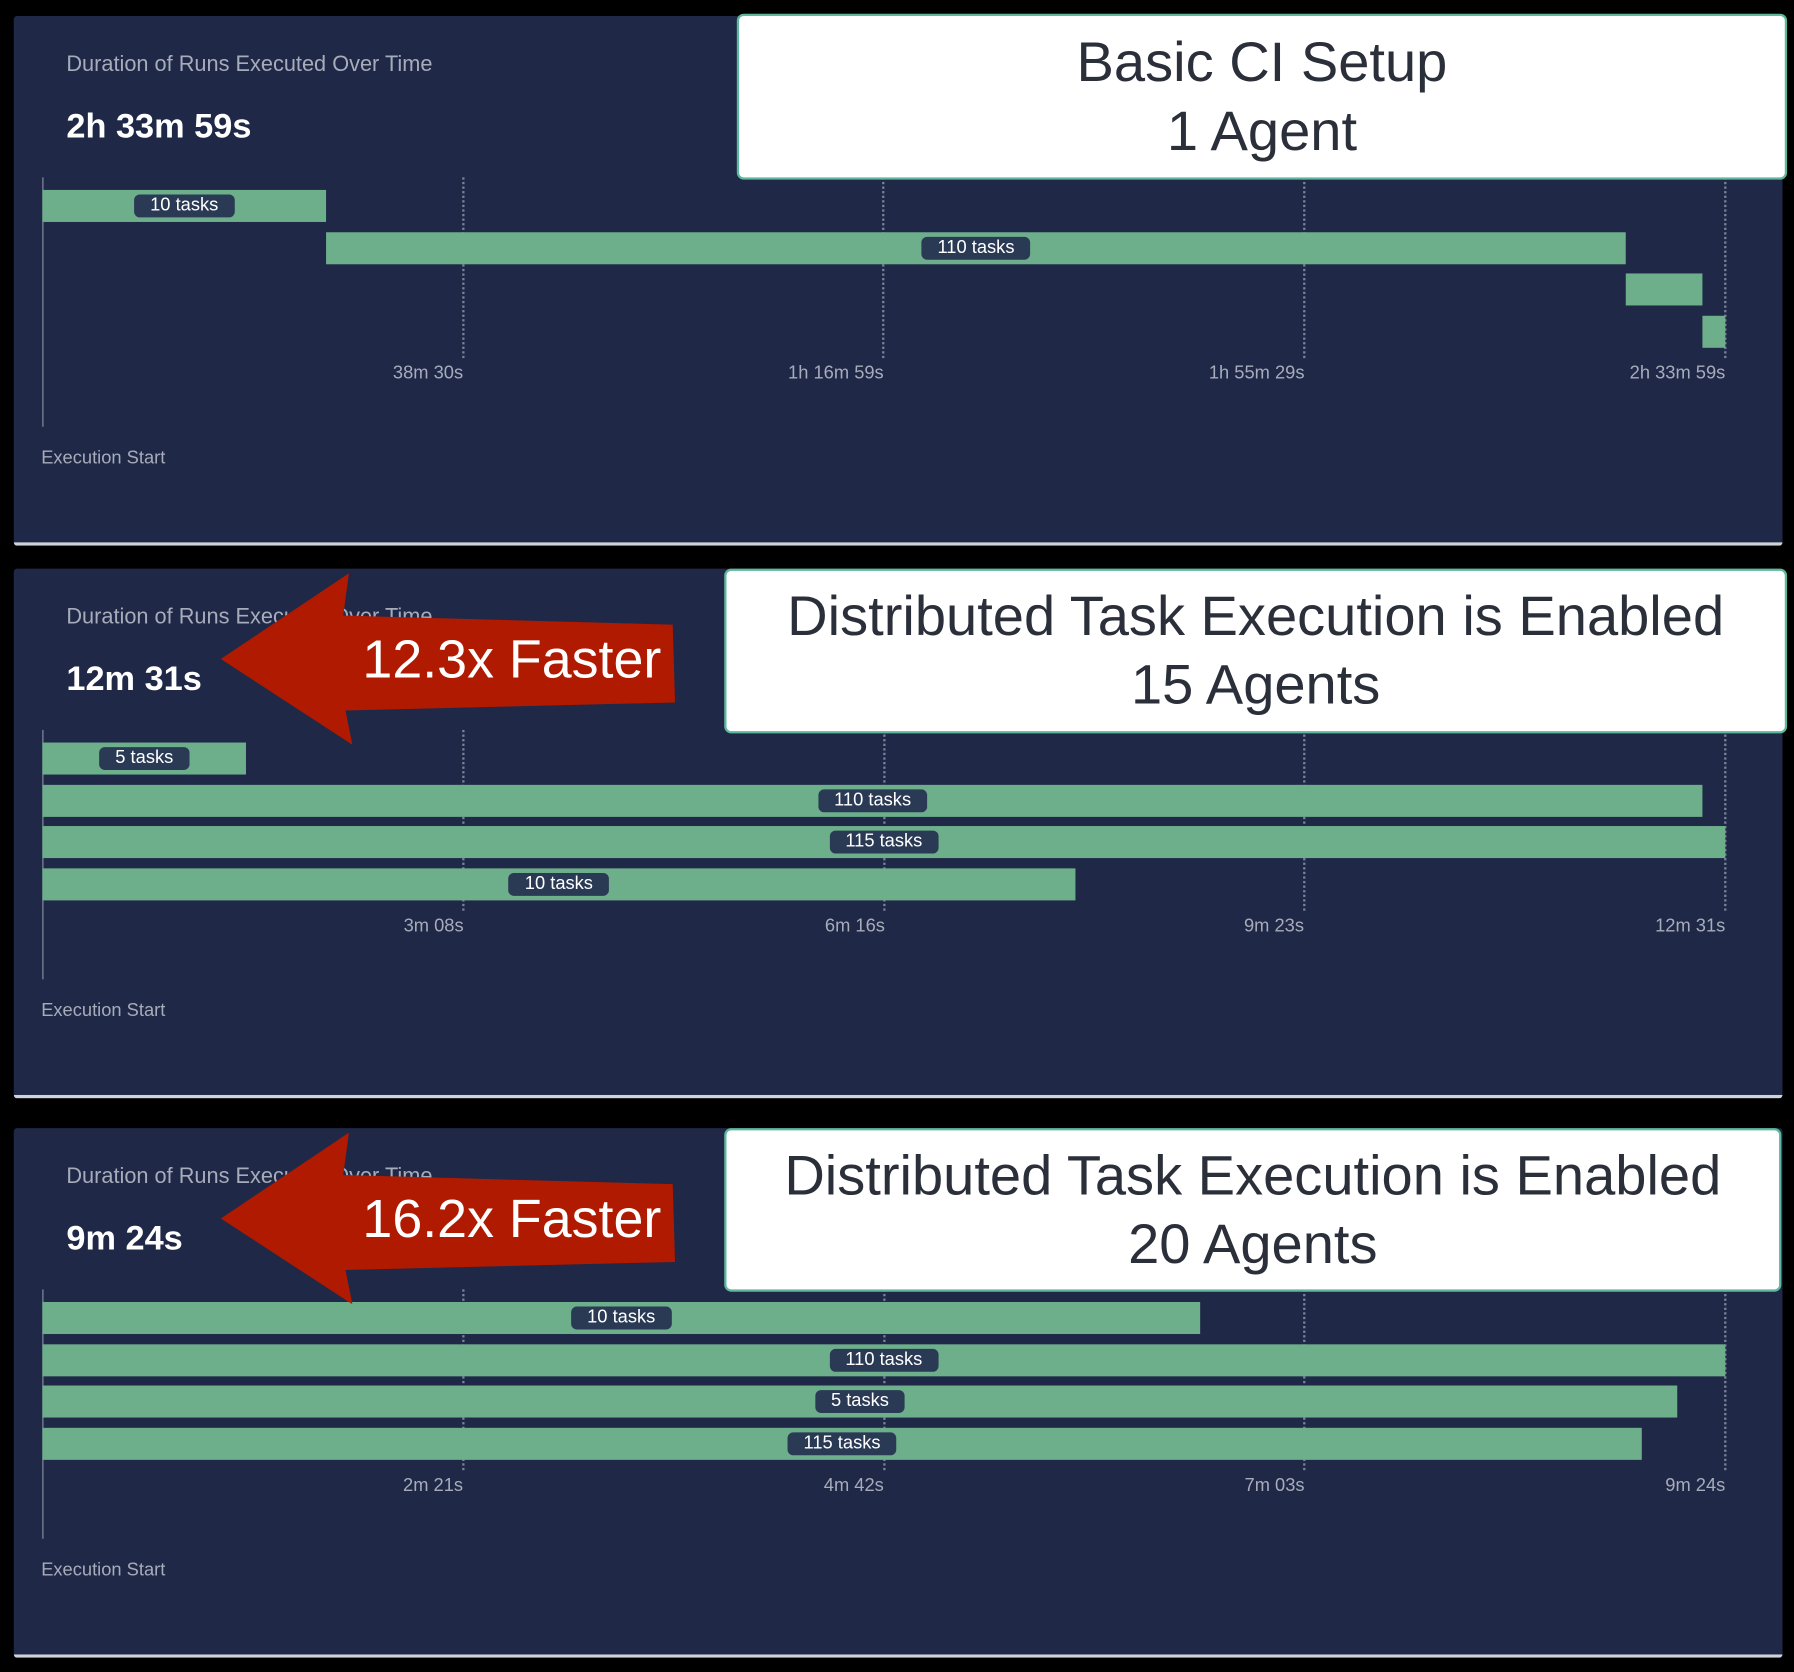 The width and height of the screenshot is (1794, 1672). Describe the element at coordinates (124, 1238) in the screenshot. I see `total-duration: 9m 24s` at that location.